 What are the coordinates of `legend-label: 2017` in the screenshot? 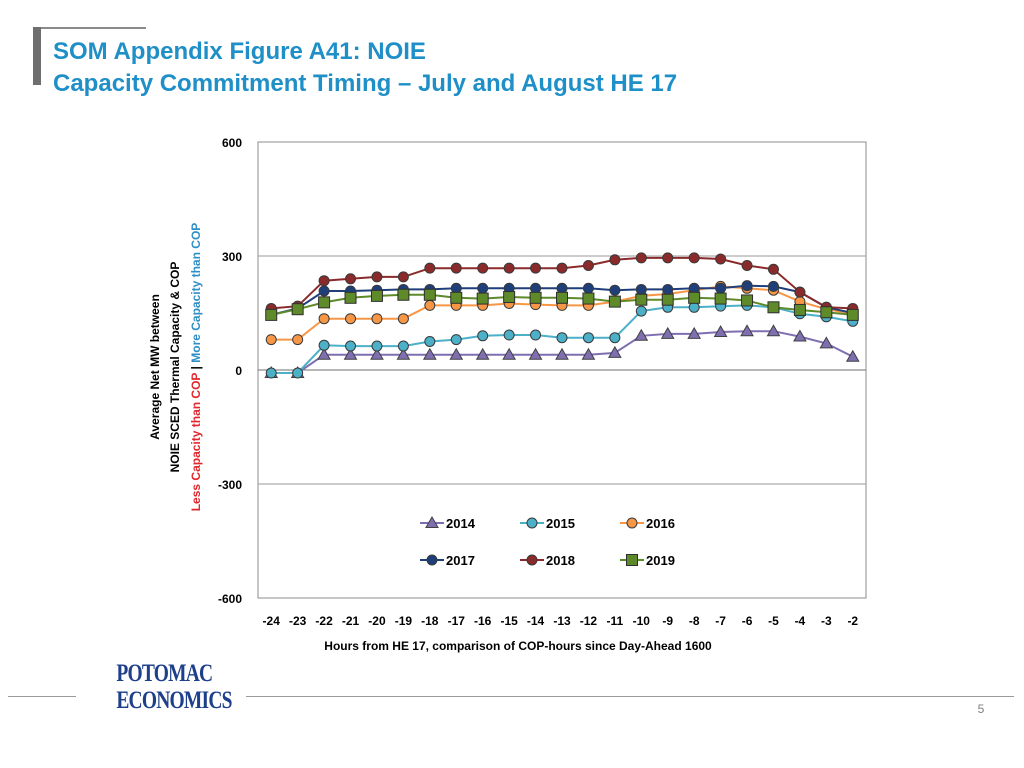 It's located at (460, 560).